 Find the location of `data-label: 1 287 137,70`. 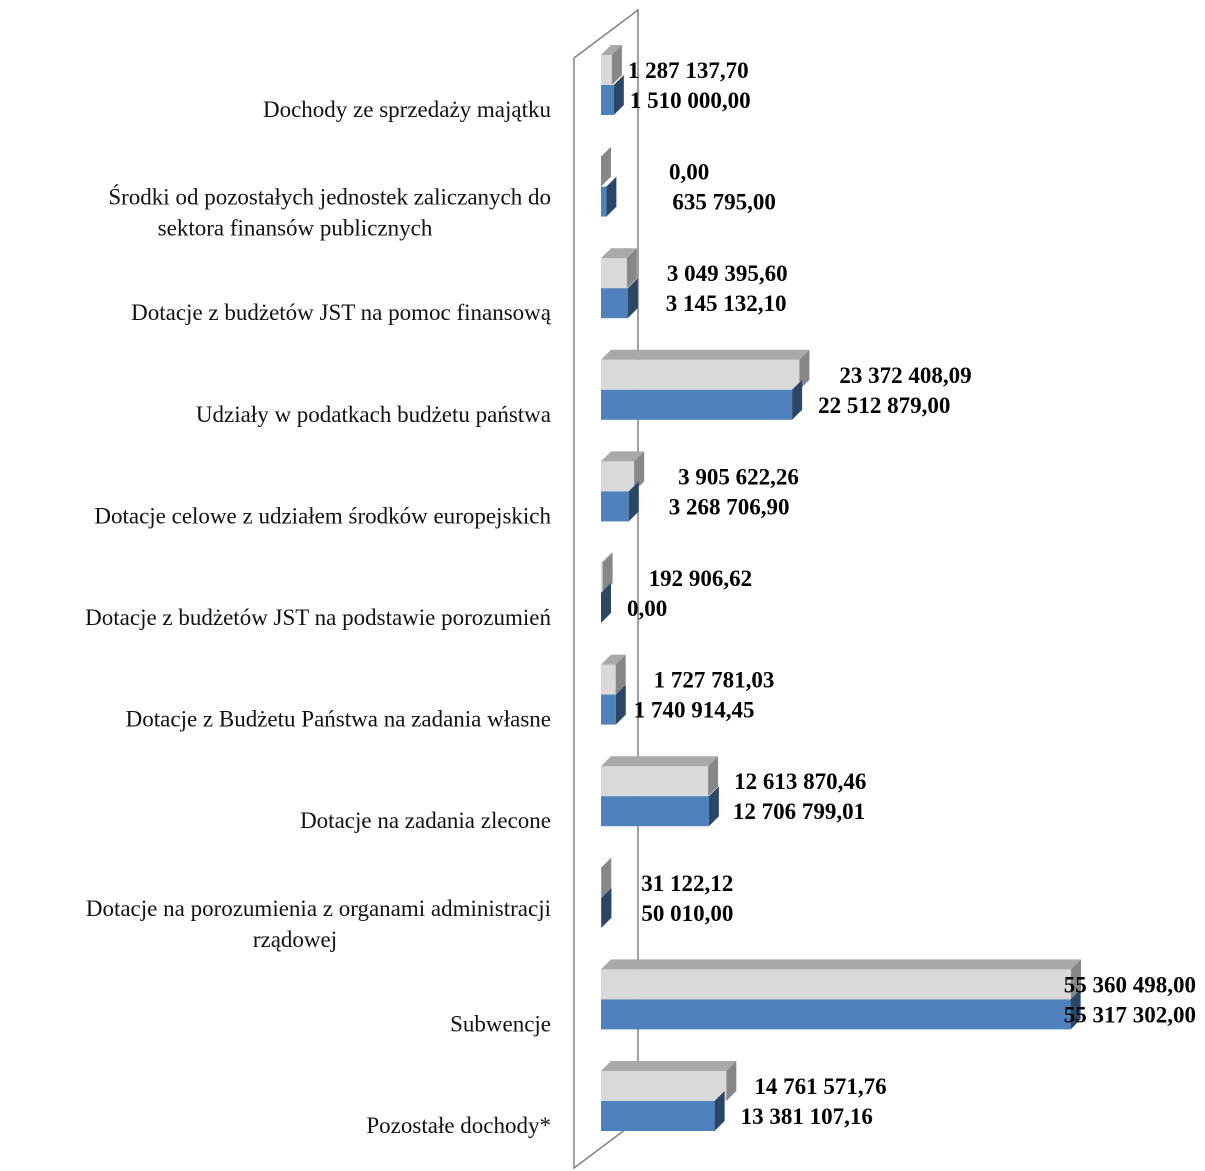

data-label: 1 287 137,70 is located at coordinates (688, 70).